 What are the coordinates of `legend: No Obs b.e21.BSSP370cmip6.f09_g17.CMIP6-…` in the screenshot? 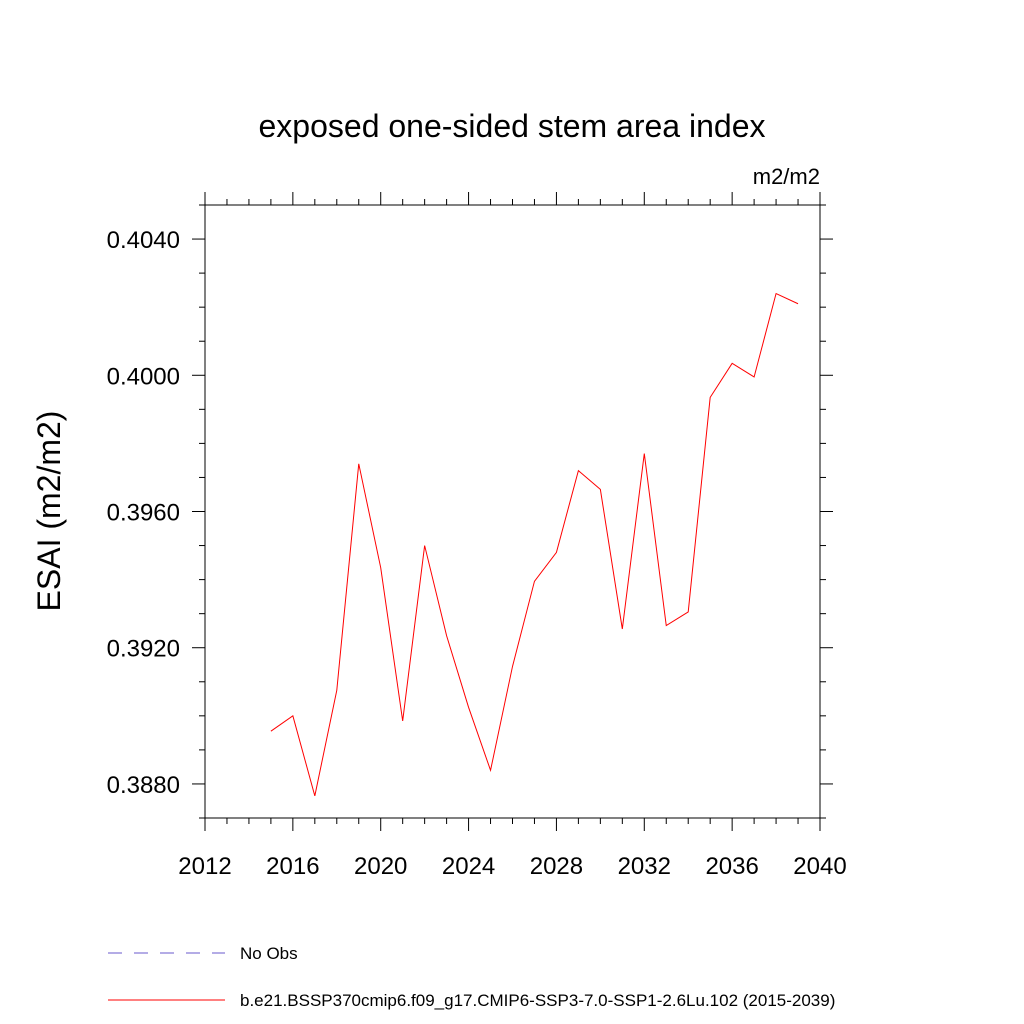 It's located at (471, 977).